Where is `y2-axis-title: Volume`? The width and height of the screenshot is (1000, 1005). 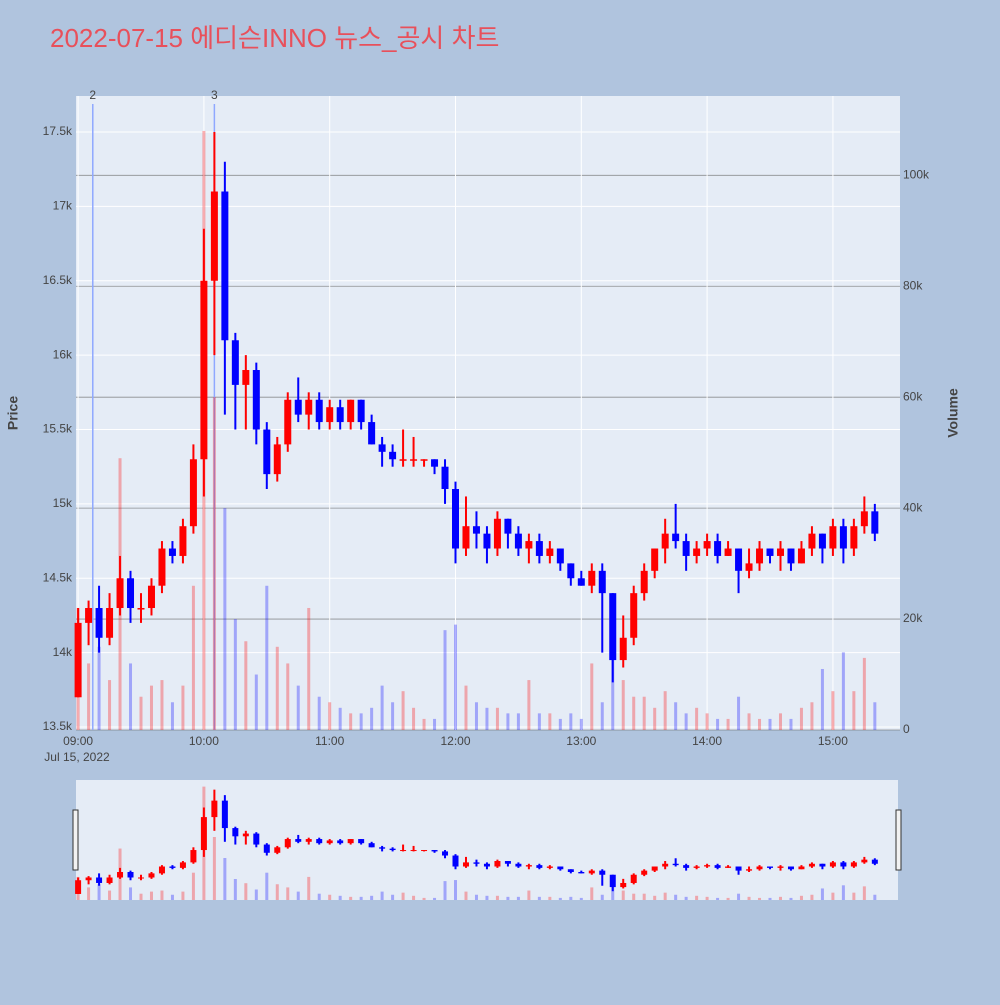 y2-axis-title: Volume is located at coordinates (953, 413).